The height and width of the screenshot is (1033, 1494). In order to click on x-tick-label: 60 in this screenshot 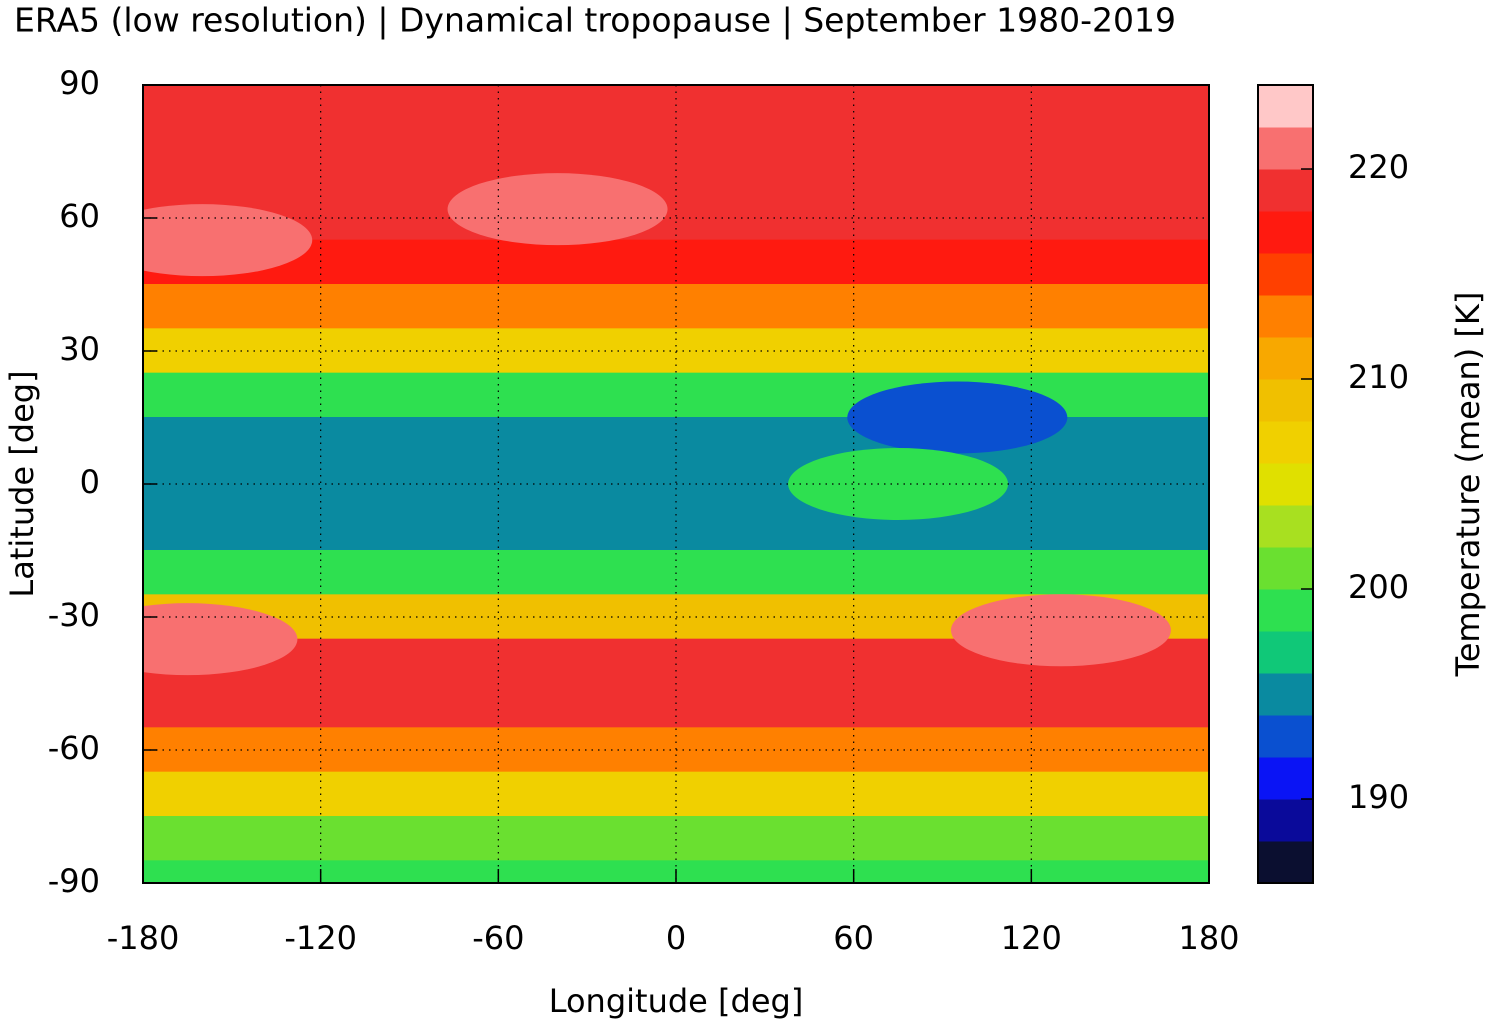, I will do `click(853, 938)`.